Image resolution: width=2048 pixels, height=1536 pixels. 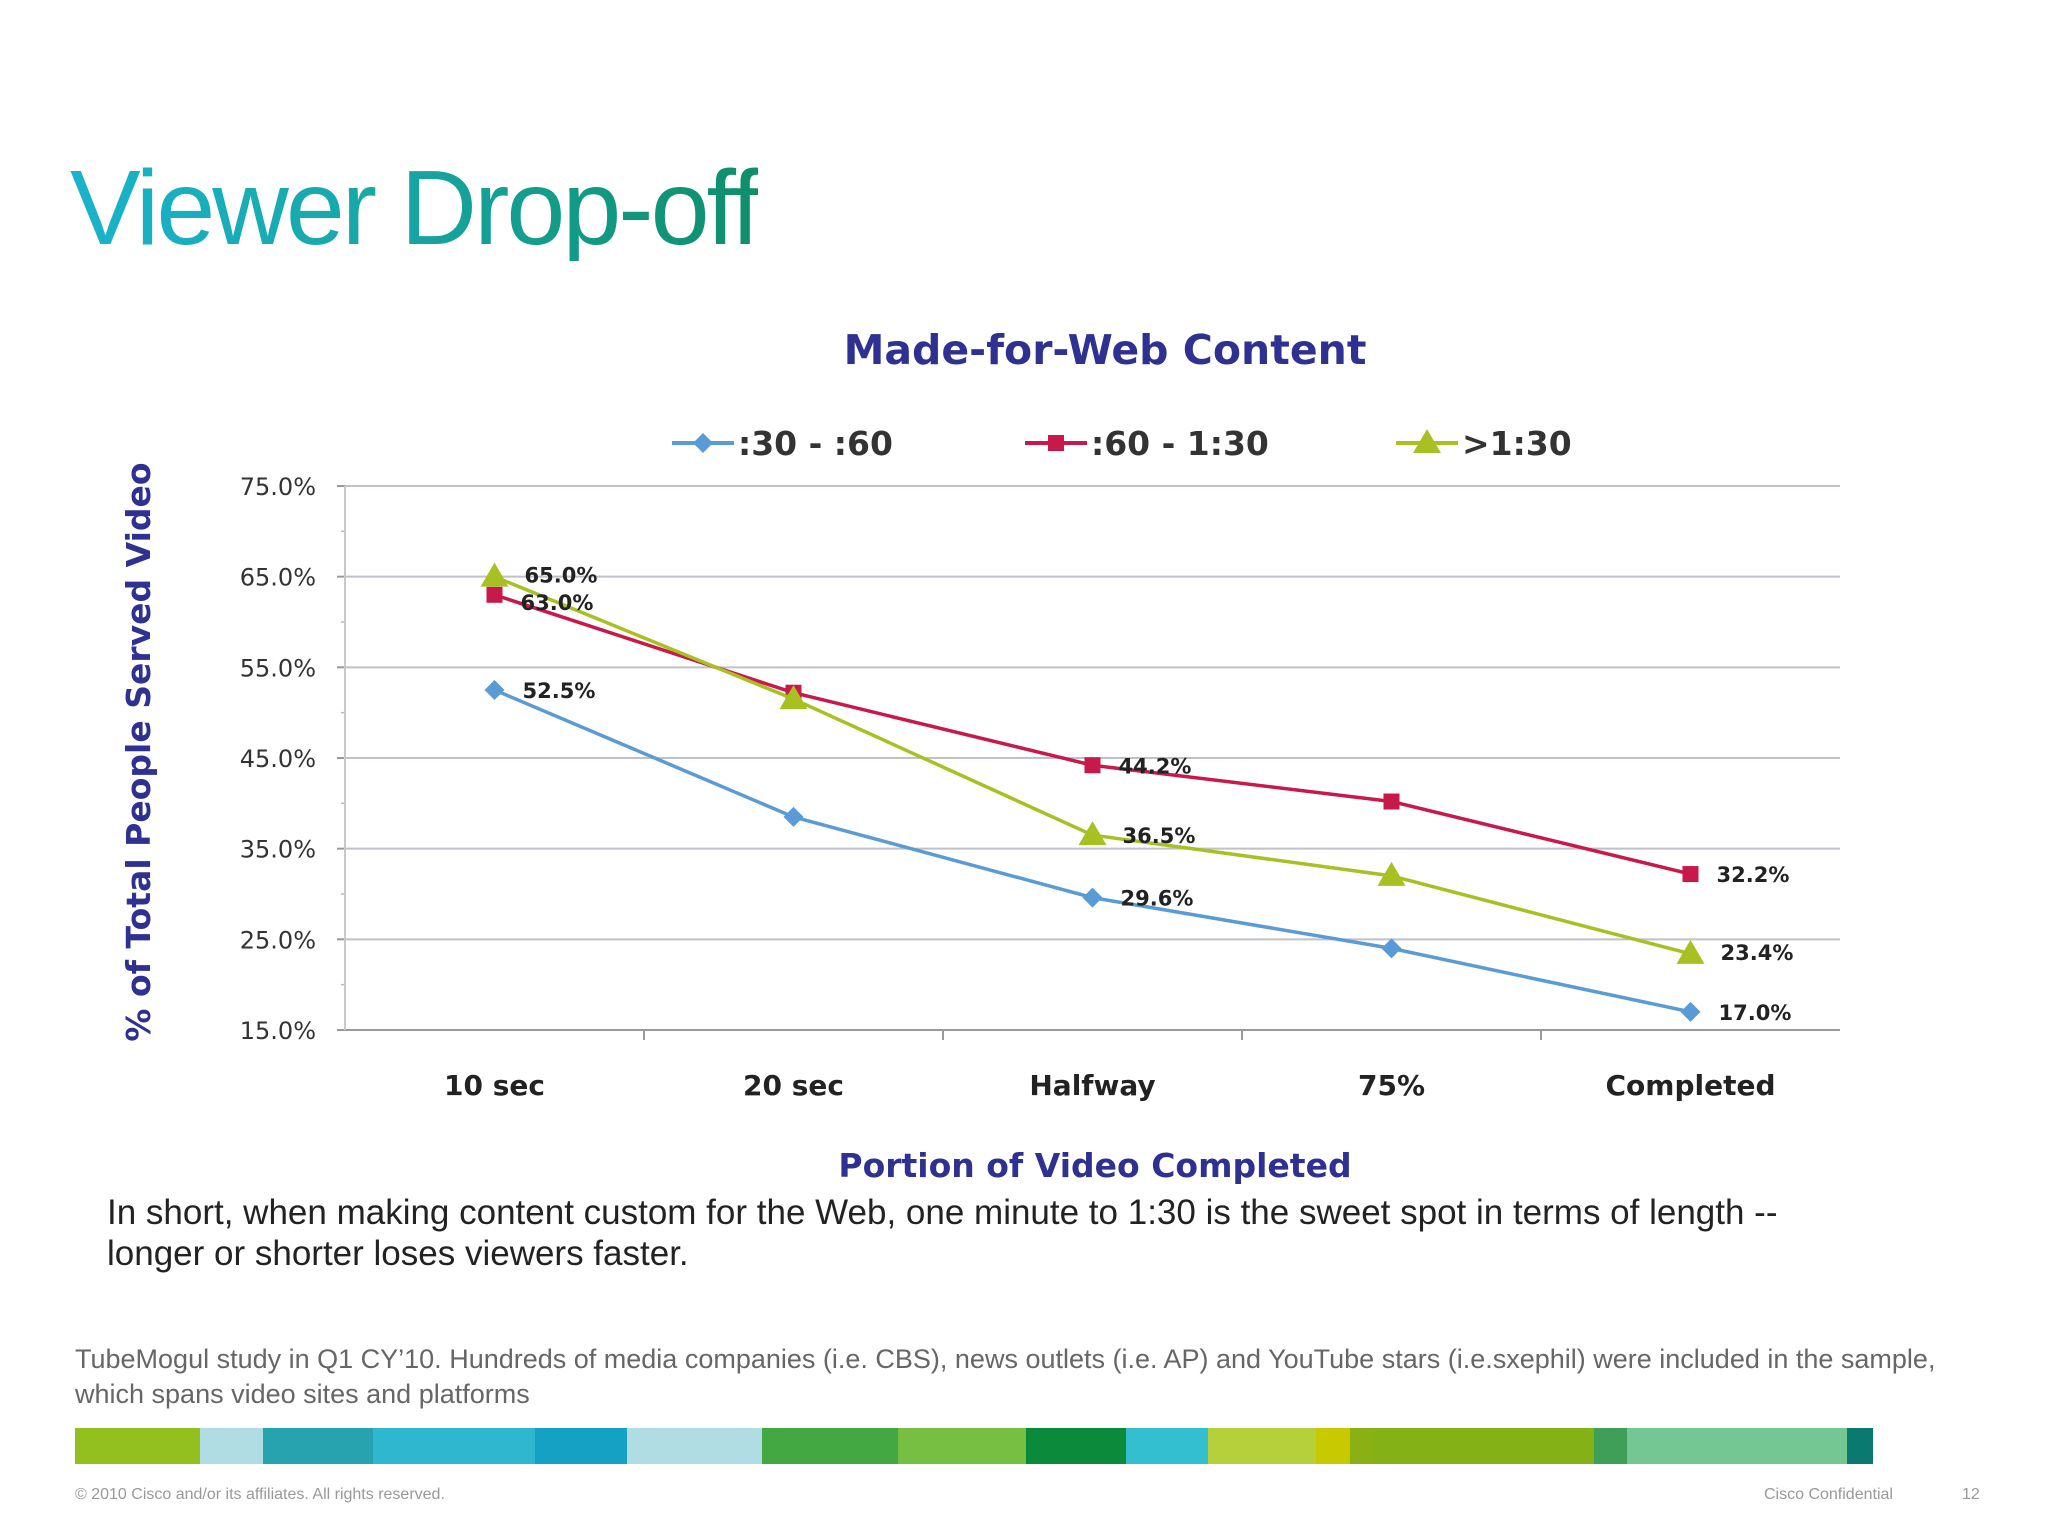 I want to click on x-tick-label: 20 sec, so click(x=793, y=1085).